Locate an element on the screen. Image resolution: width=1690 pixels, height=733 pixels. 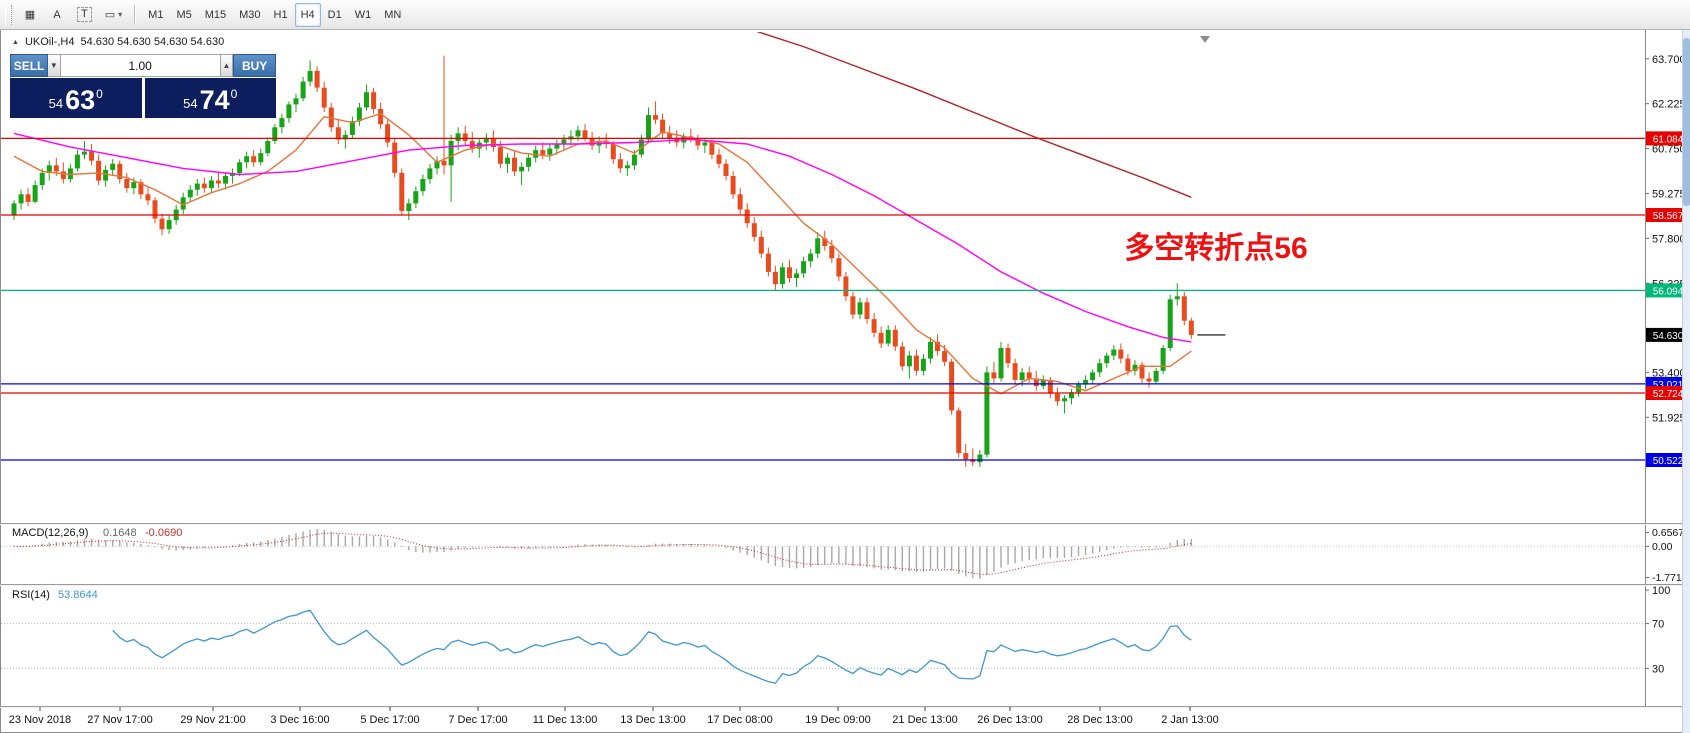
text-box-tool: T is located at coordinates (84, 15).